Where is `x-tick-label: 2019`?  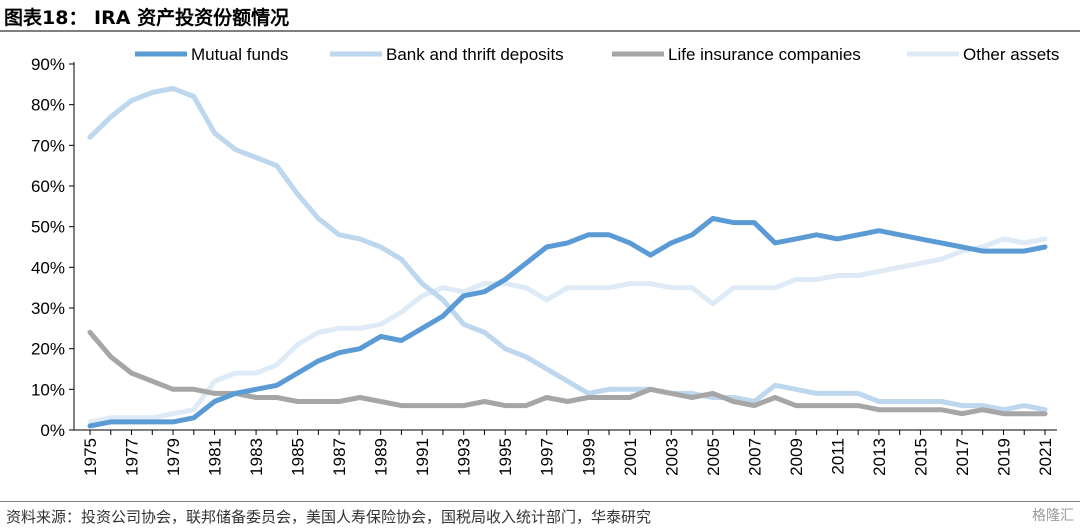
x-tick-label: 2019 is located at coordinates (1003, 457).